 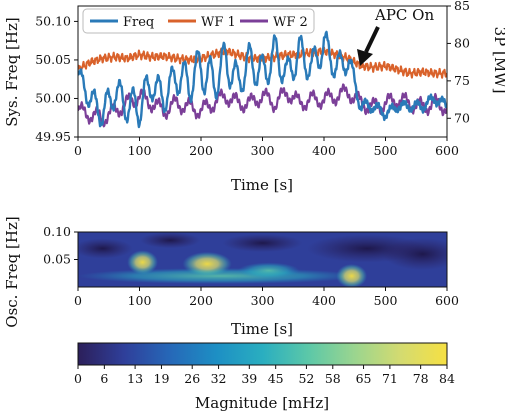 I want to click on legend: Freq WF 1 WF 2, so click(x=198, y=21).